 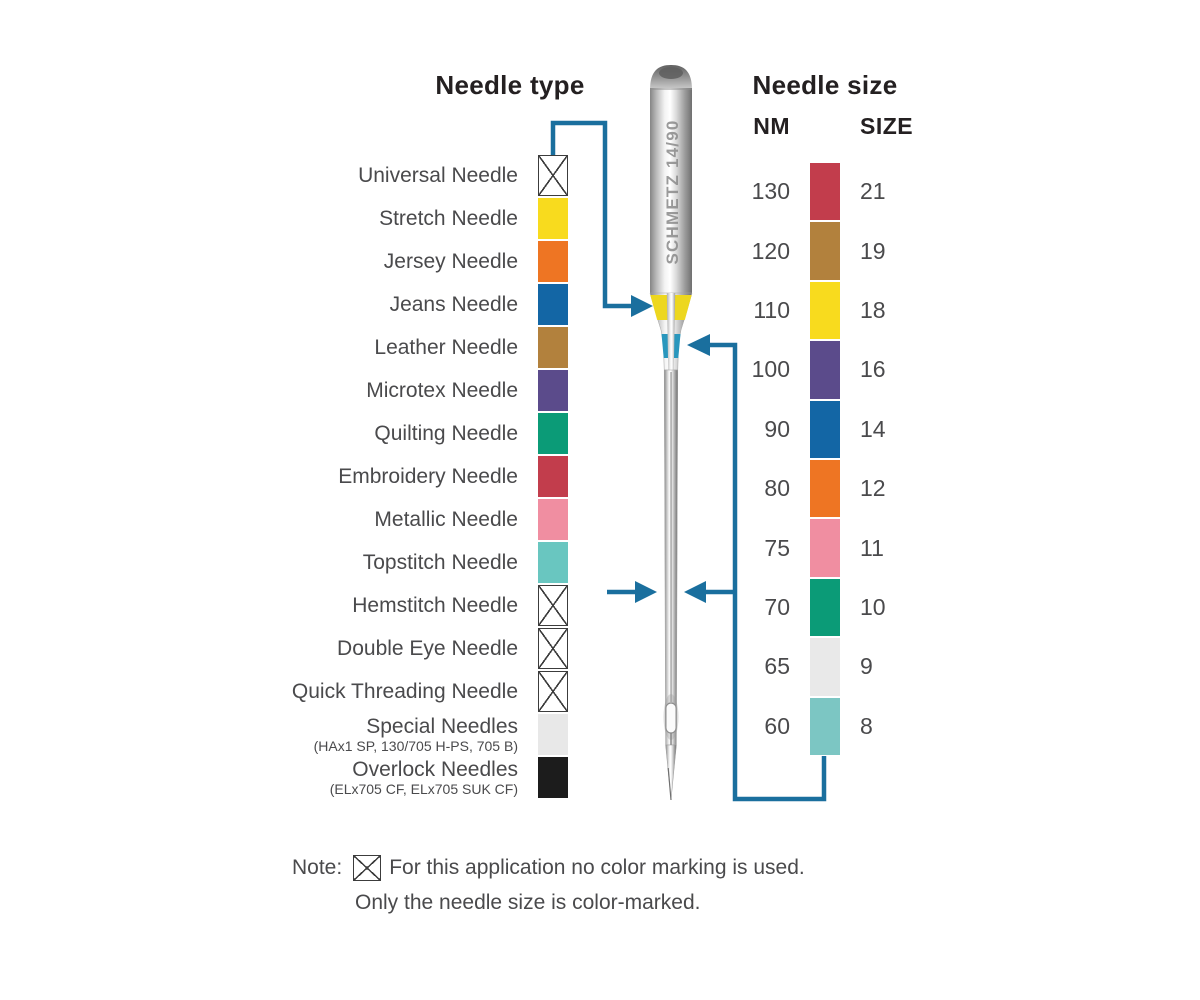 I want to click on needle-size-row: 80 12, so click(x=810, y=488).